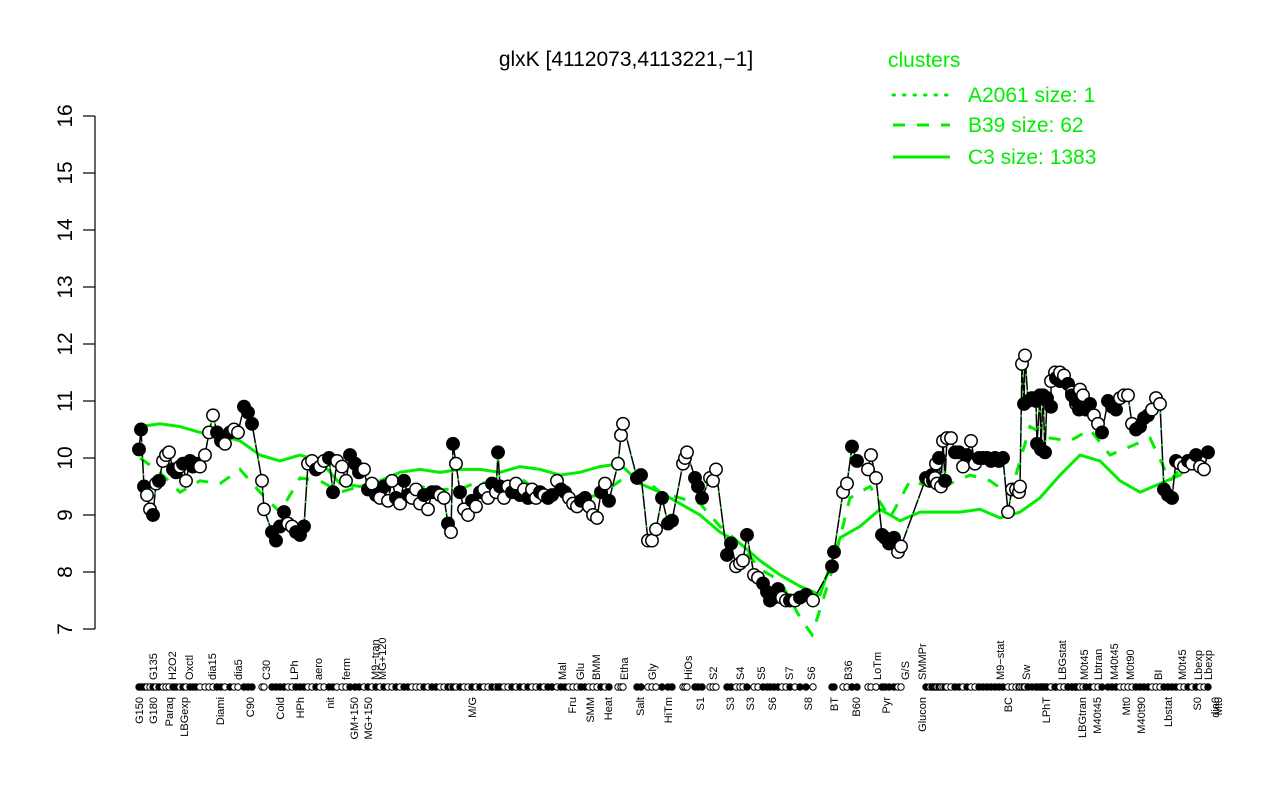 The width and height of the screenshot is (1280, 800). I want to click on x-tick-label: MG+120, so click(383, 659).